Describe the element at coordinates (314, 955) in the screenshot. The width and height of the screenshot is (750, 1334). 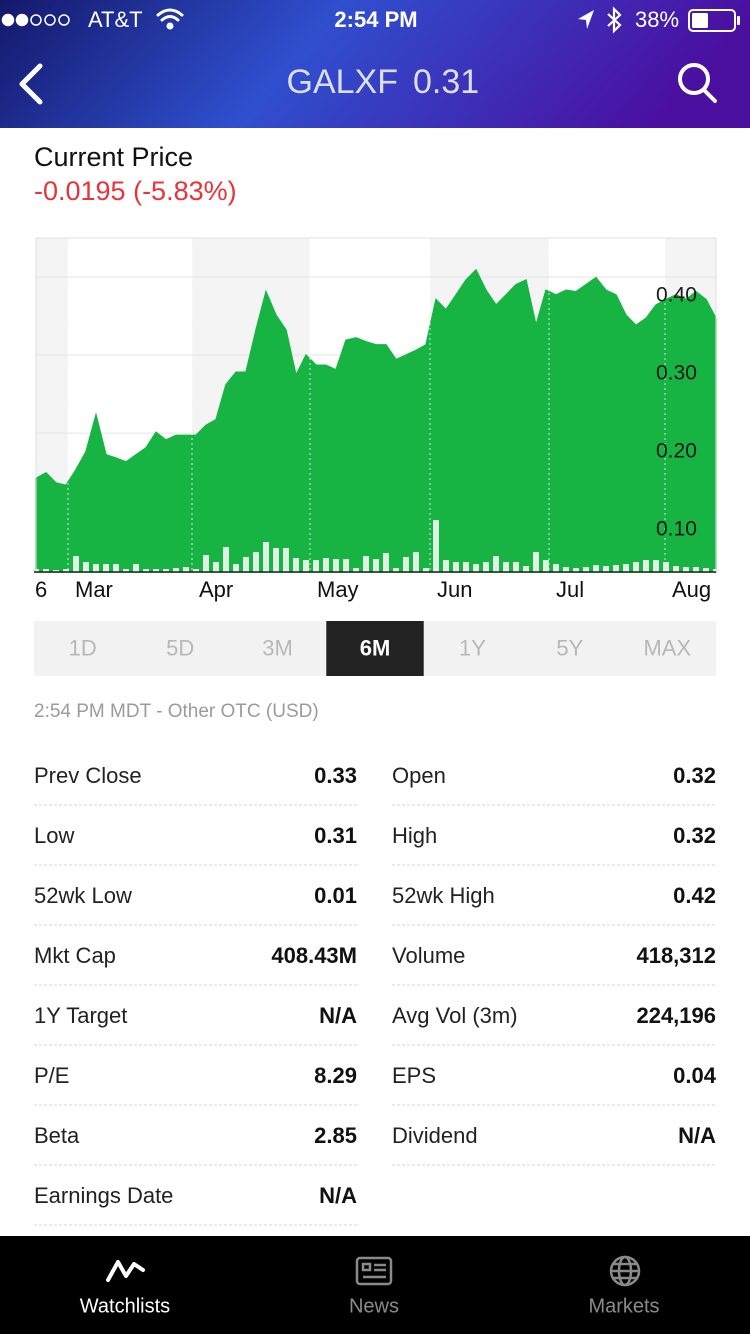
I see `stat-value: 408.43M` at that location.